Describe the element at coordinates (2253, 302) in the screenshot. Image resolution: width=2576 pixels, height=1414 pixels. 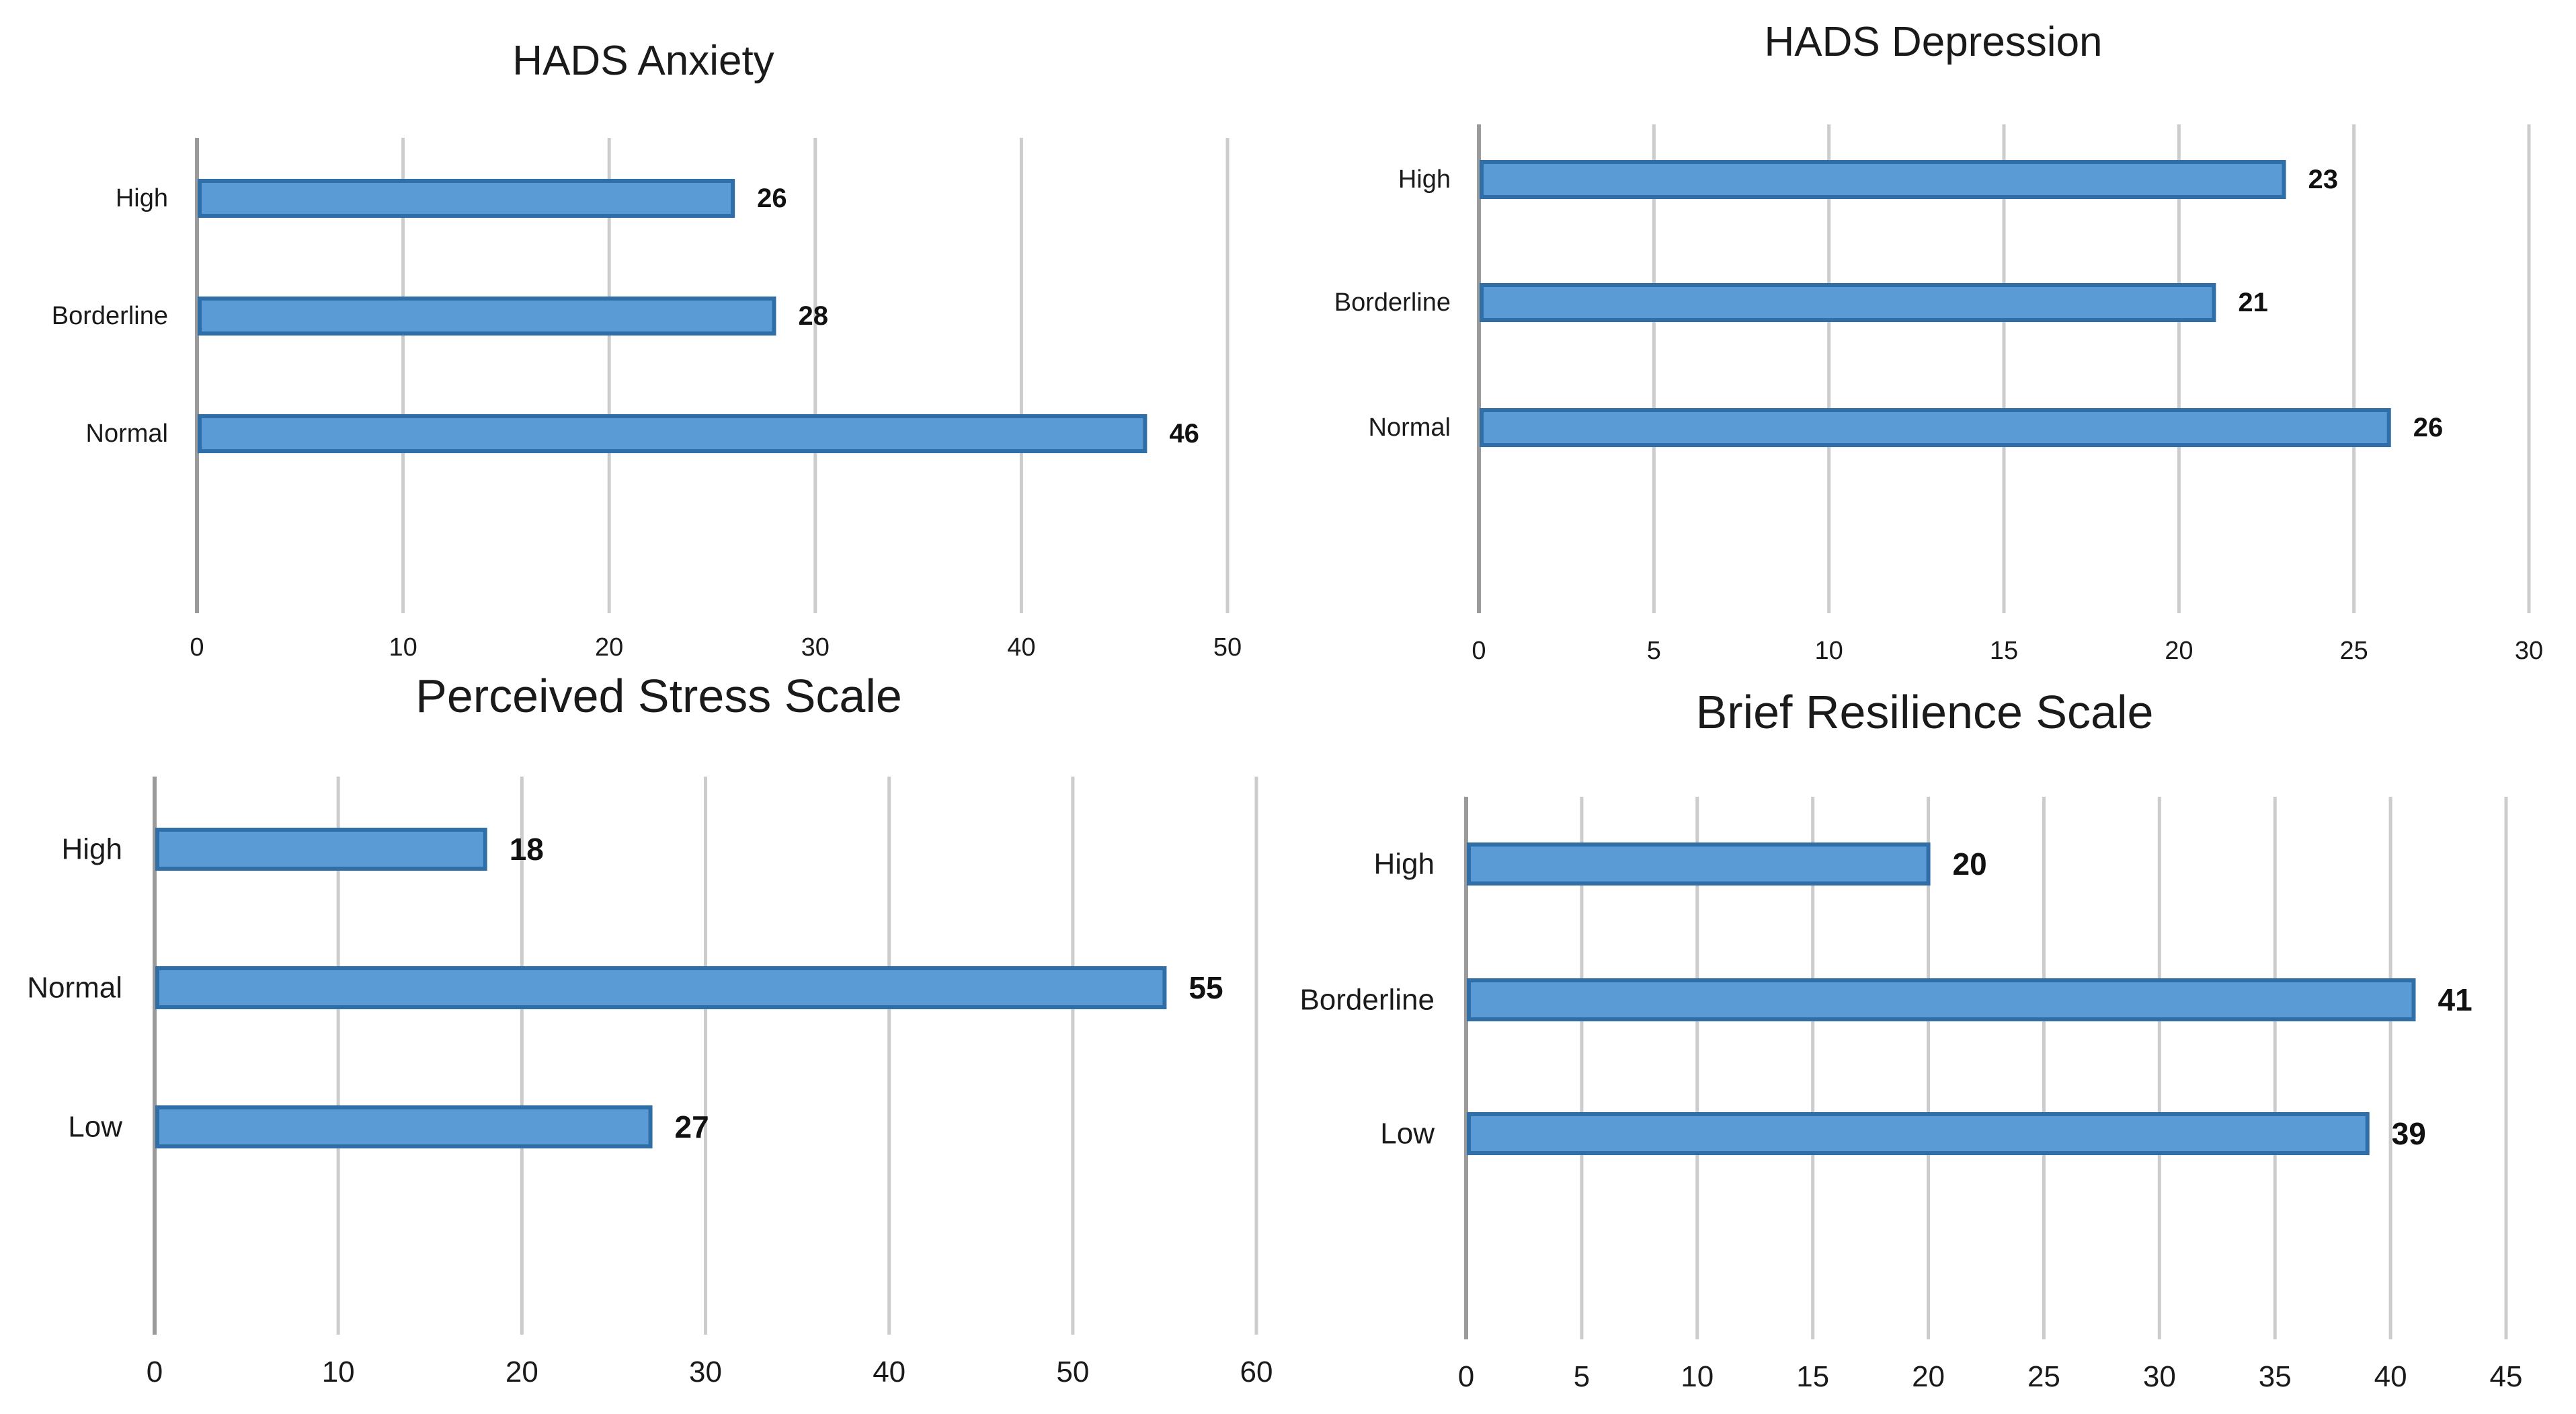
I see `data-label-borderline: 21` at that location.